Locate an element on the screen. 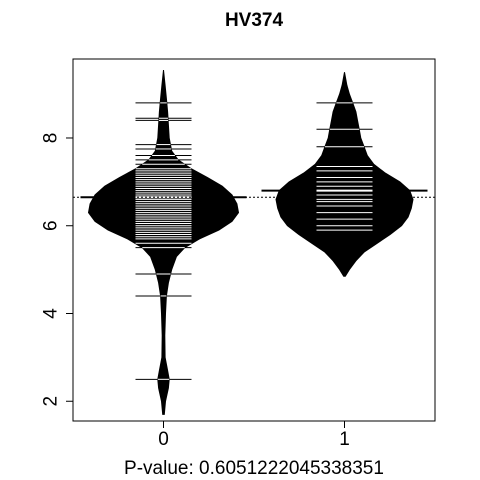 This screenshot has height=480, width=480. y-tick-label: 8 is located at coordinates (51, 138).